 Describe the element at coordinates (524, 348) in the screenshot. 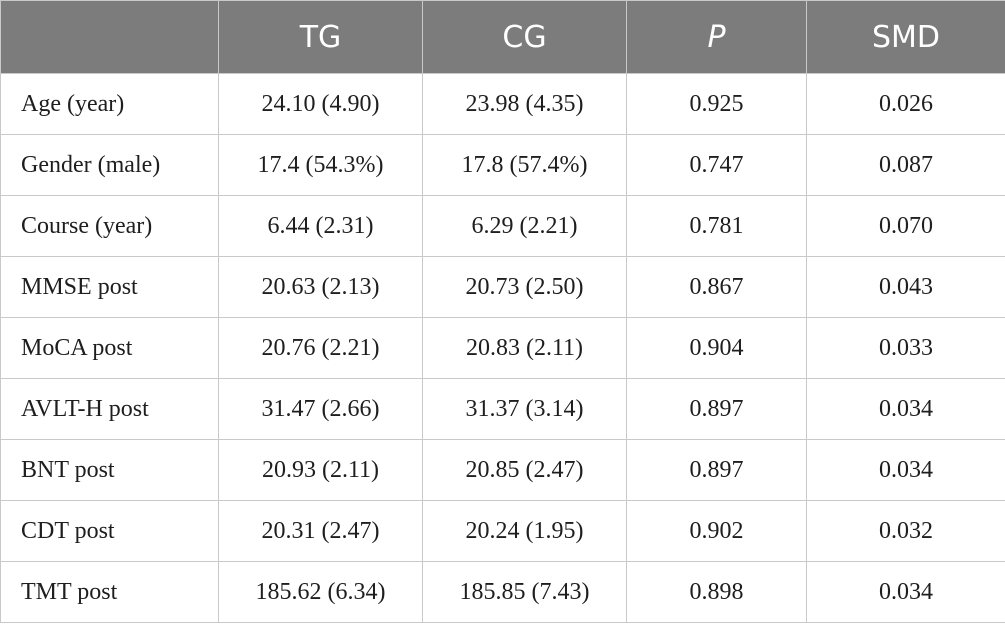

I see `cg-value-cell: 20.83 (2.11)` at that location.